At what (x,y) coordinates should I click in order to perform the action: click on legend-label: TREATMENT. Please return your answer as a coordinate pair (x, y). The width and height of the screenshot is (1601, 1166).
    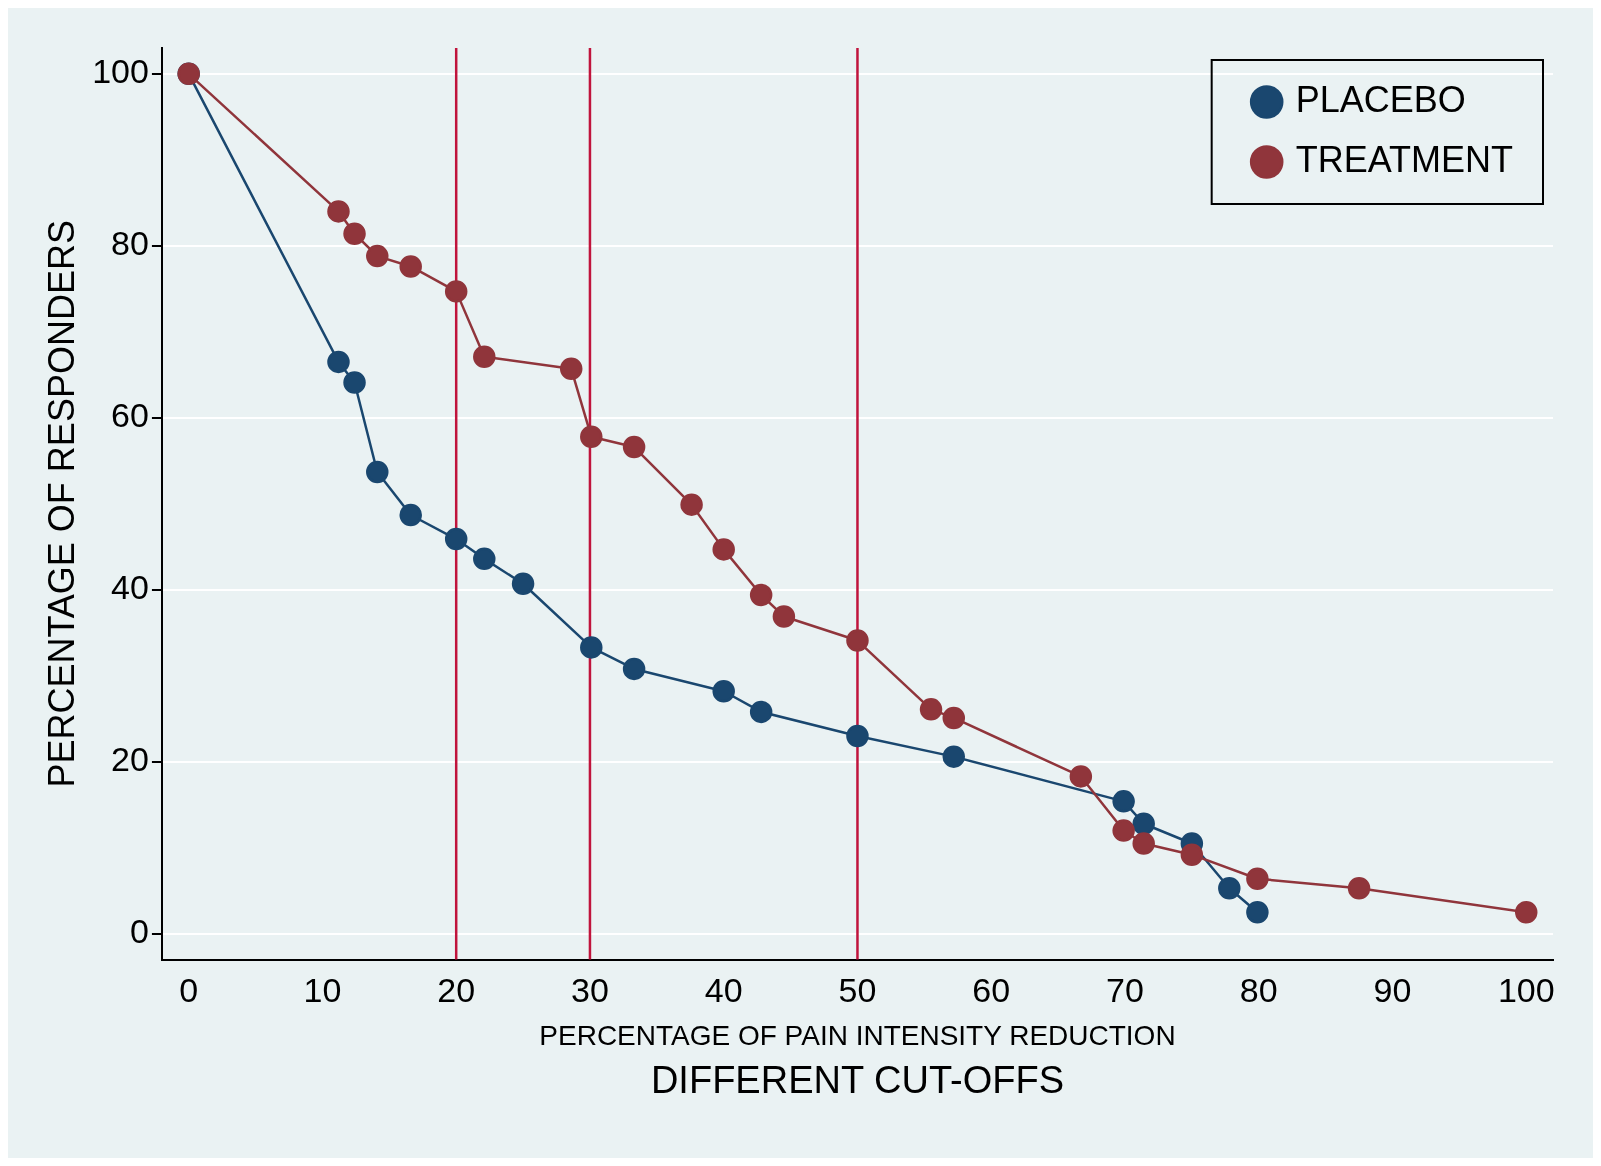
    Looking at the image, I should click on (1404, 159).